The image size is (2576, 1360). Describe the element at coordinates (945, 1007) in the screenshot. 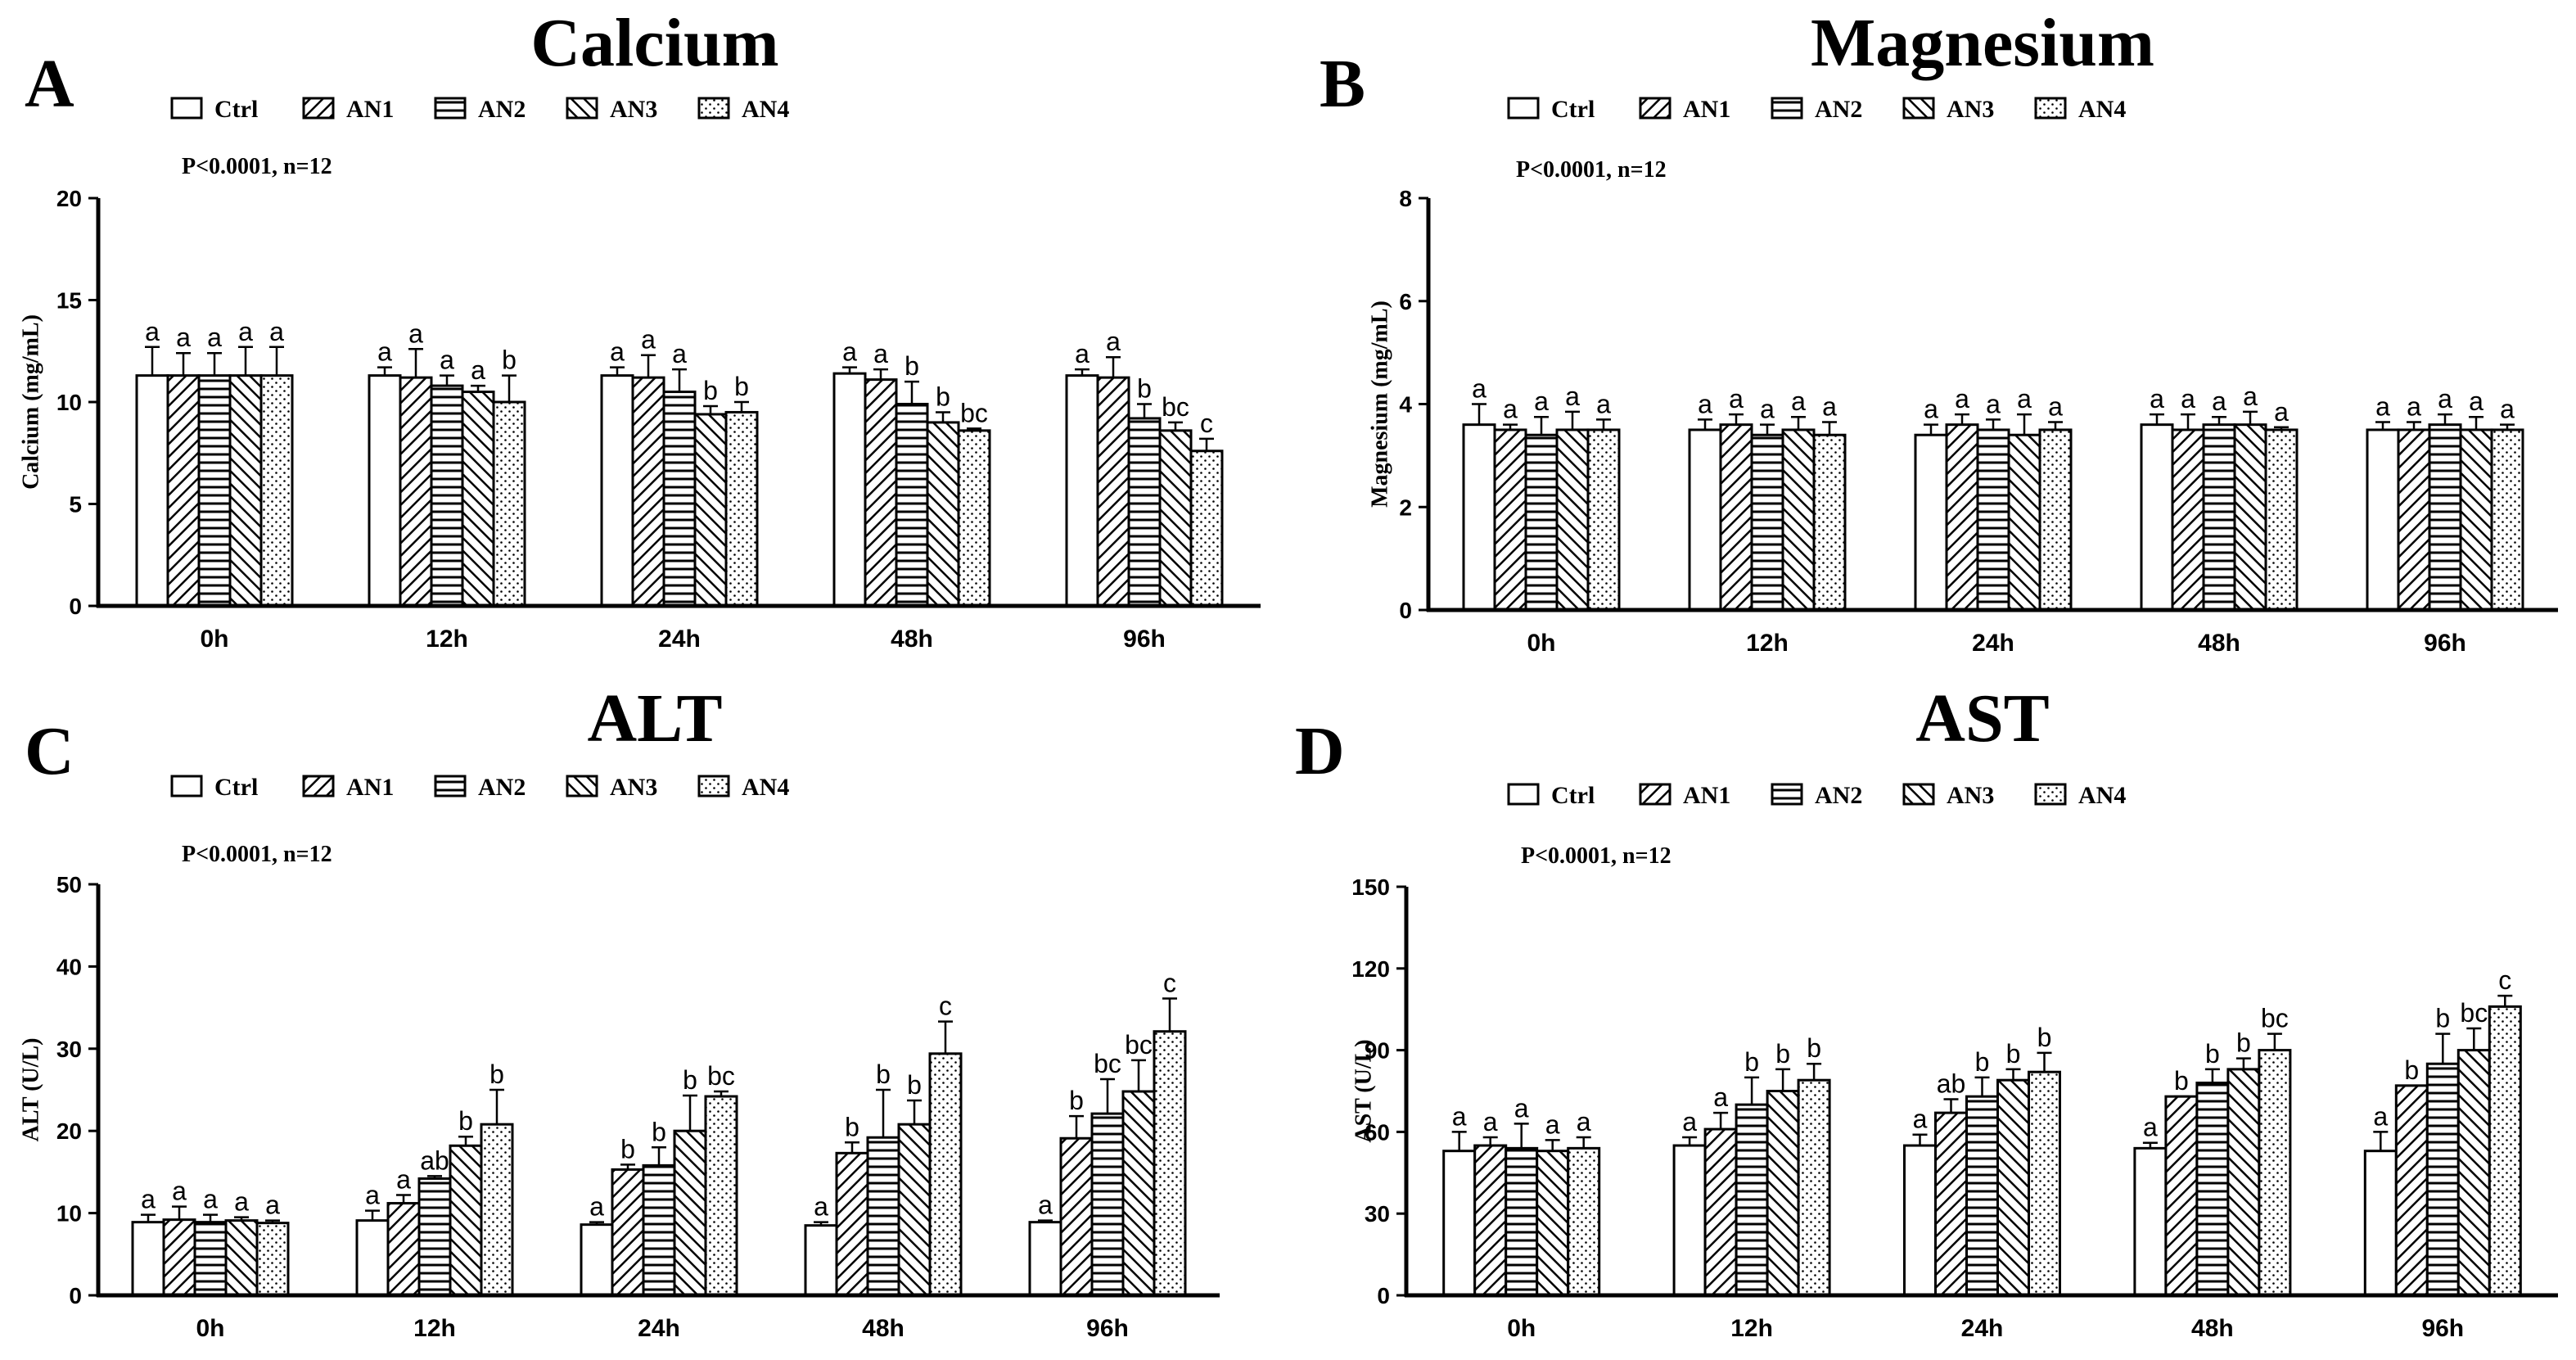

I see `significance-letter: c` at that location.